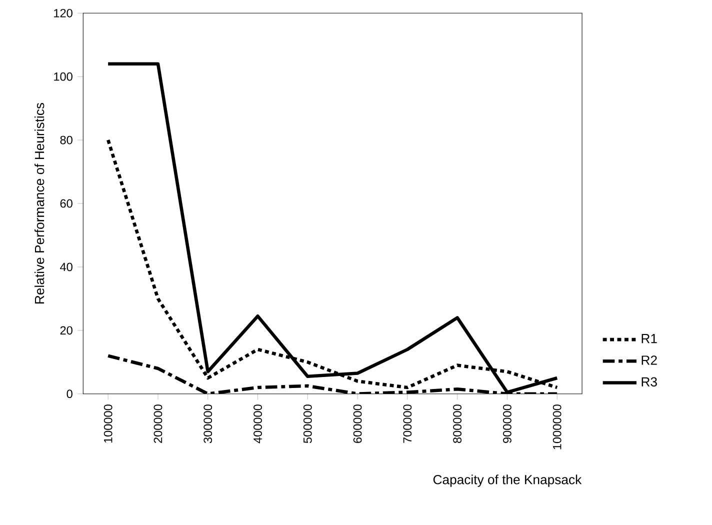 Image resolution: width=712 pixels, height=525 pixels. What do you see at coordinates (66, 330) in the screenshot?
I see `y-tick-label: 20` at bounding box center [66, 330].